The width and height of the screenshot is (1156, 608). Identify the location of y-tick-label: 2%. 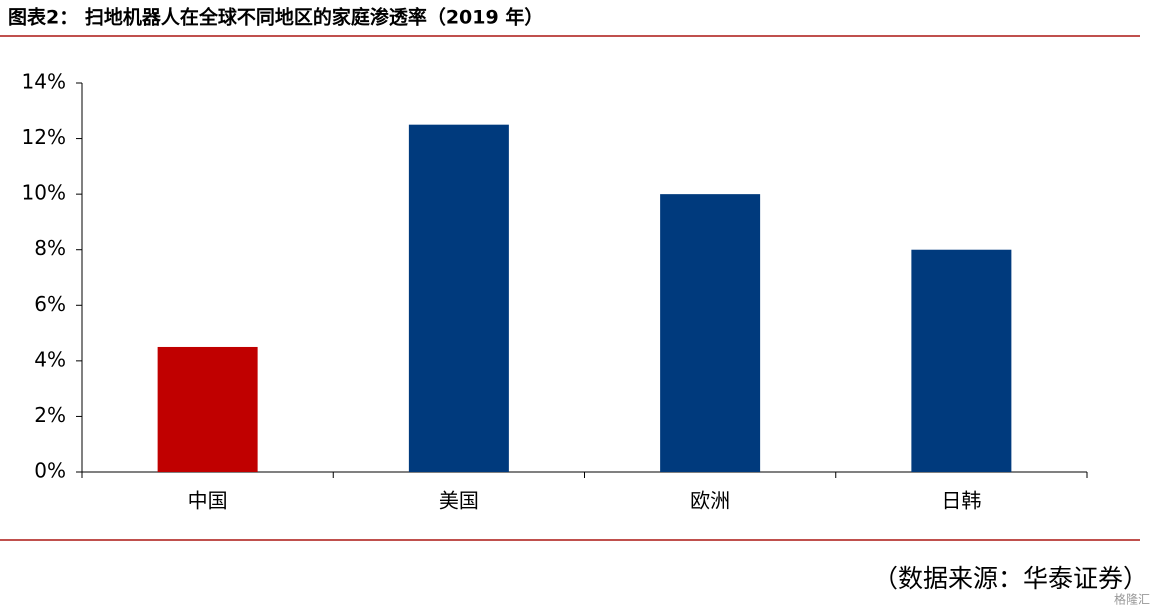
(50, 415).